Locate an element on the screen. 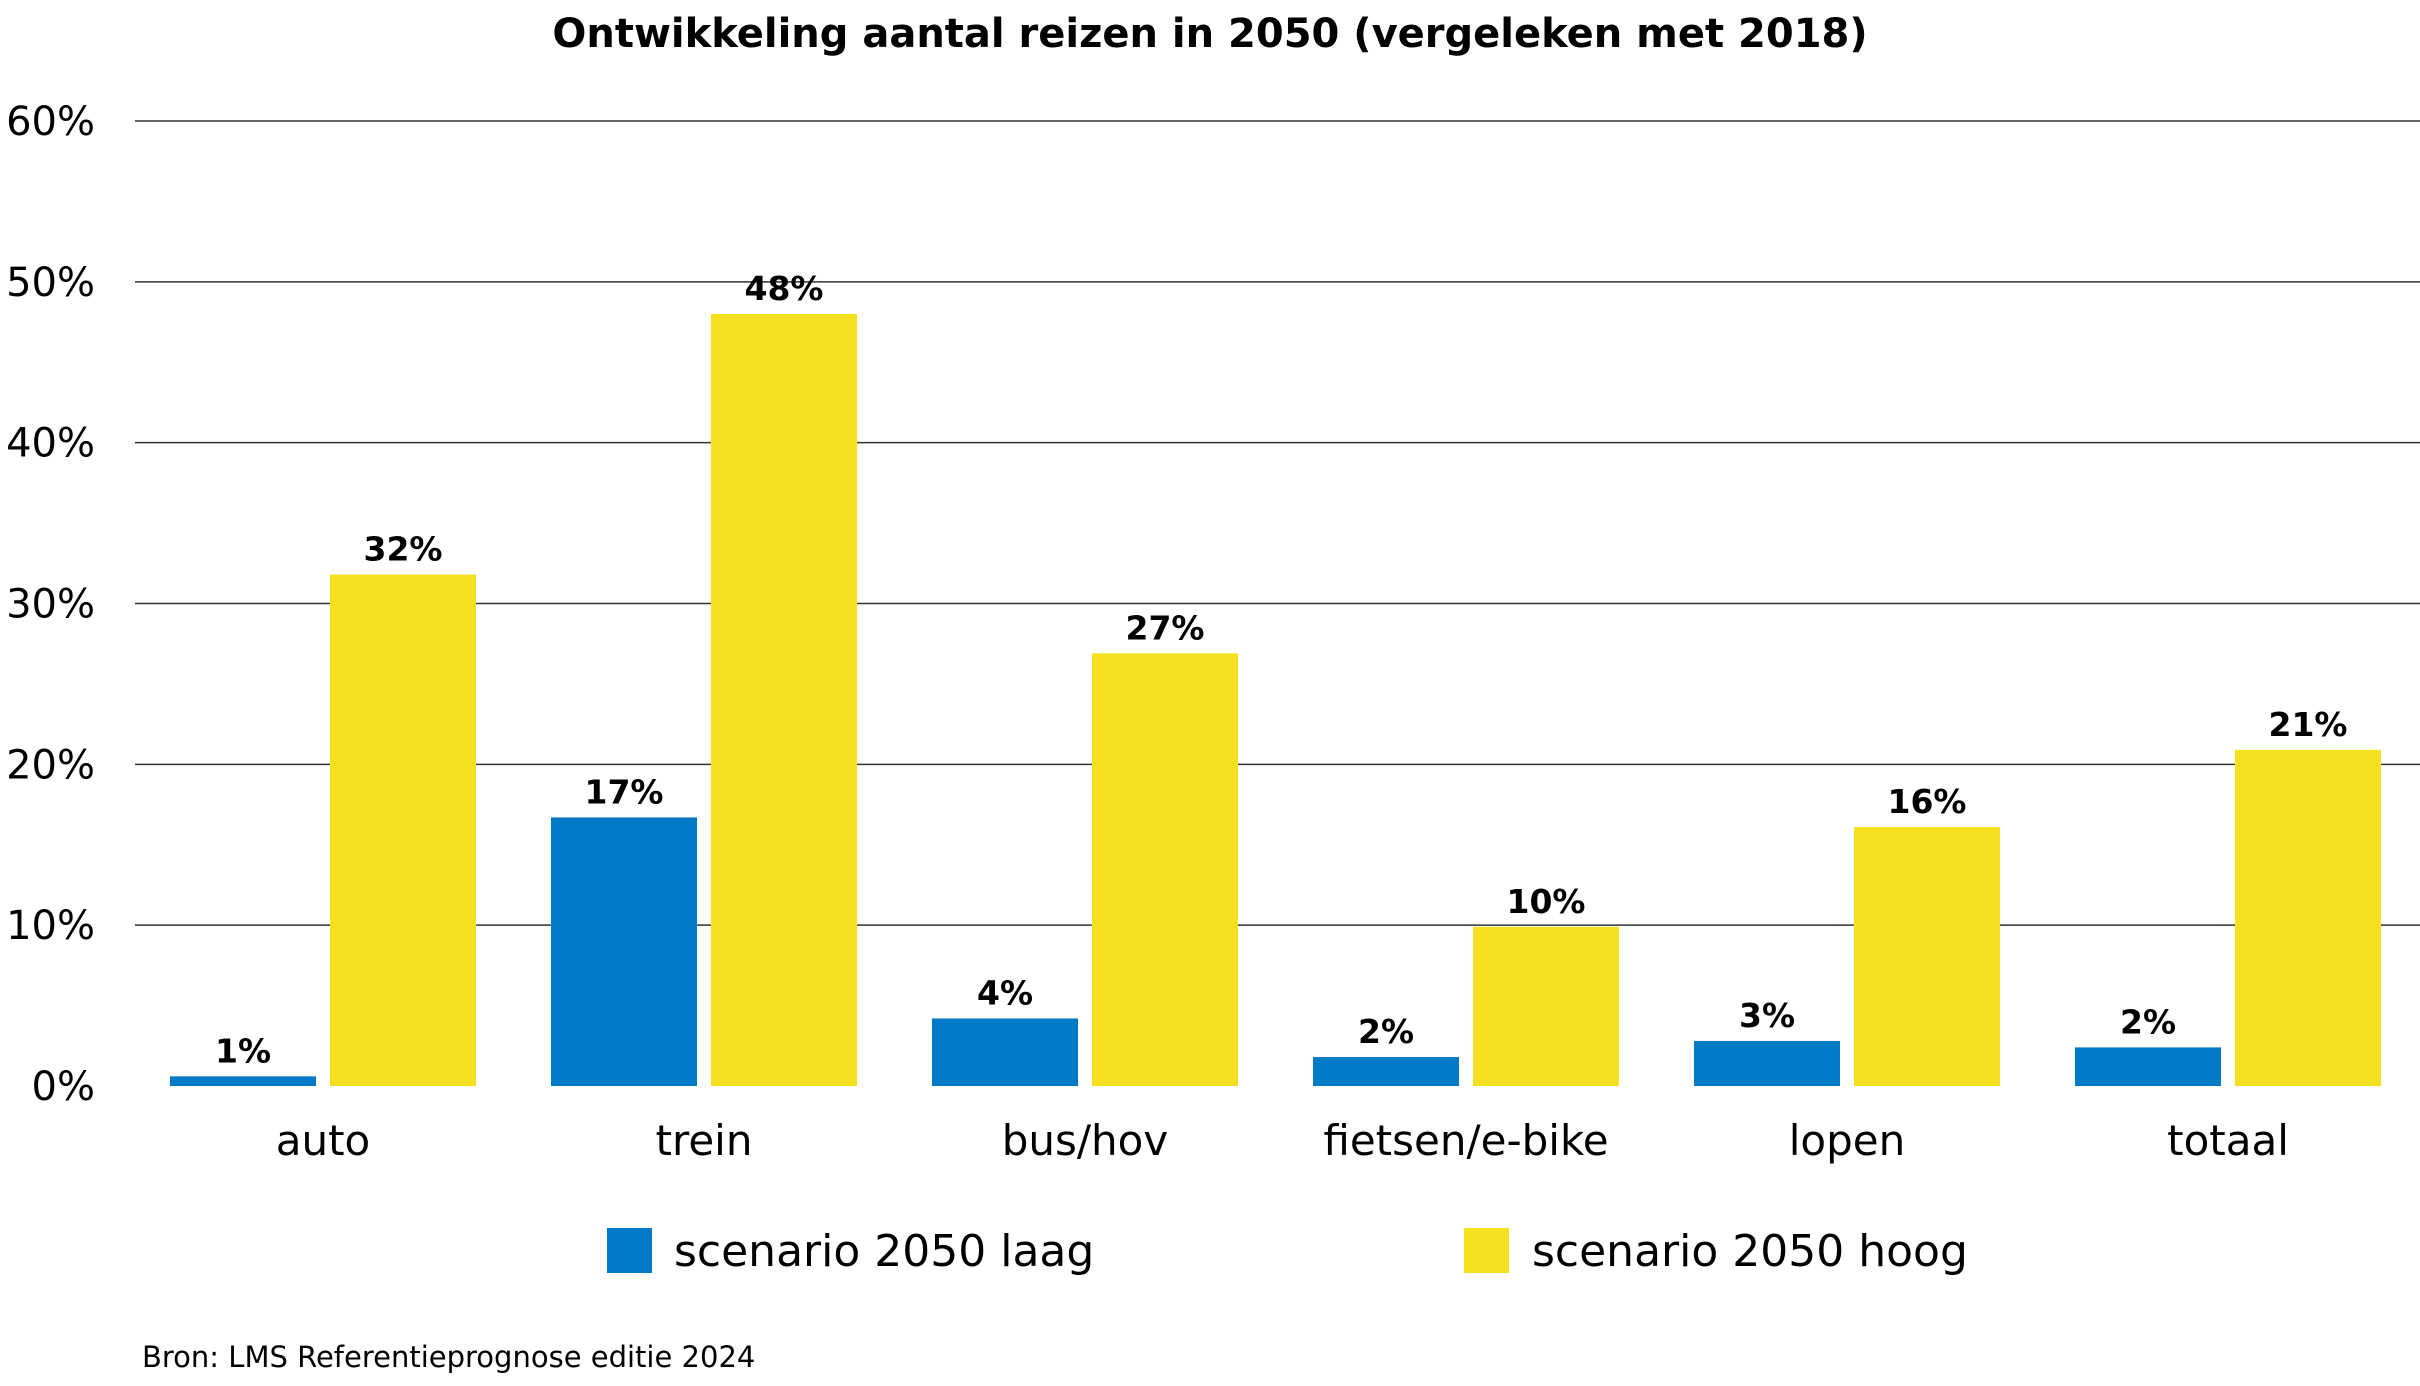  y-tick-label: 30% is located at coordinates (50, 605).